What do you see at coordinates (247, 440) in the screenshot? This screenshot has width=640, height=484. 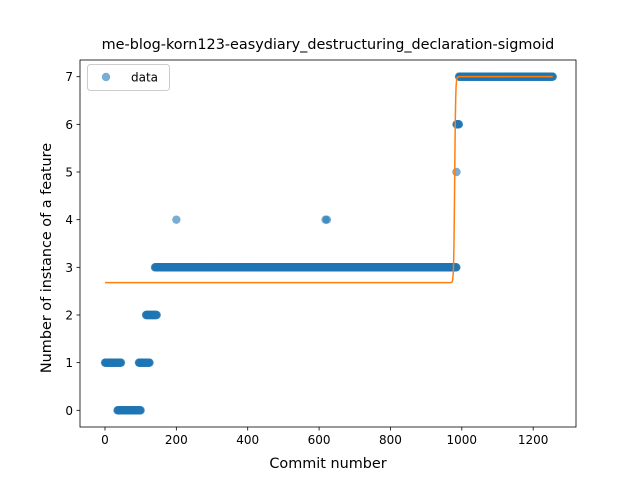 I see `x-tick-label: 400` at bounding box center [247, 440].